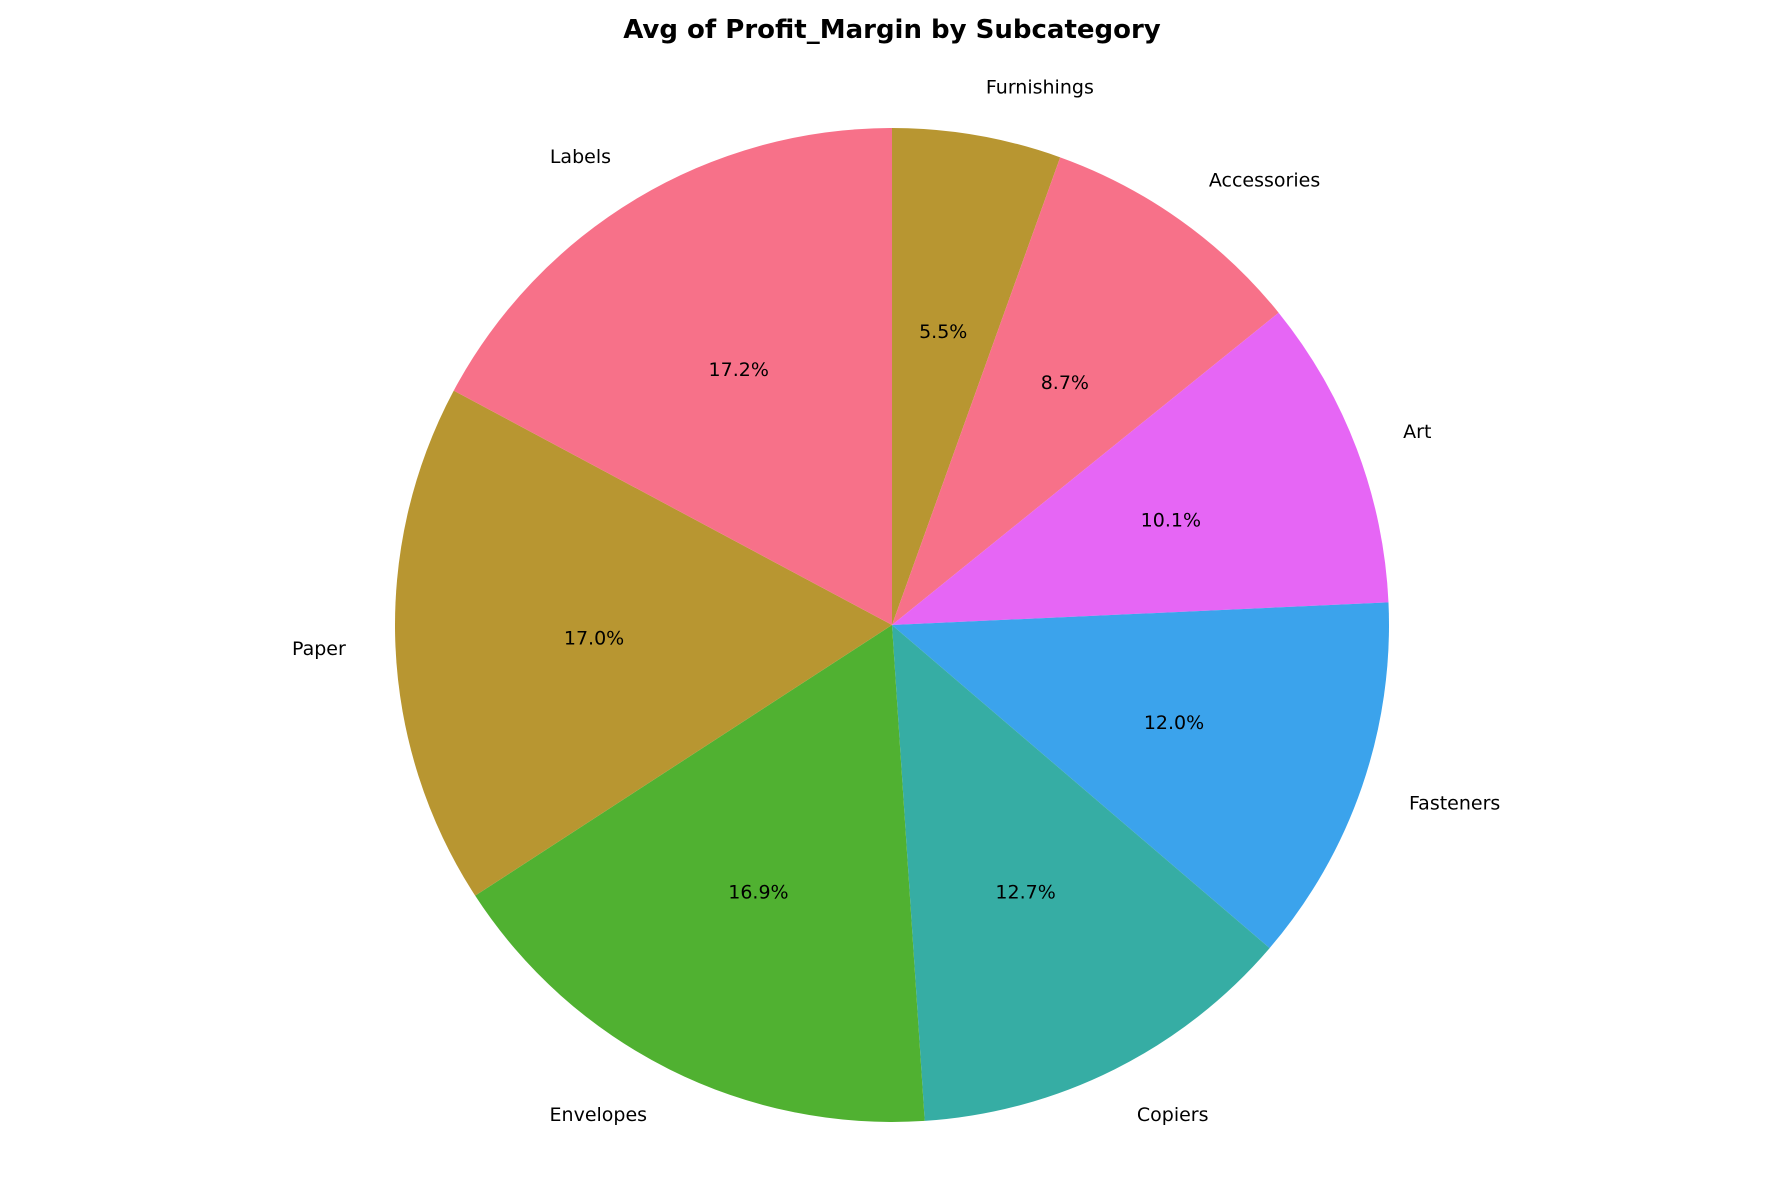 This screenshot has height=1184, width=1785. I want to click on slice-label-labels: Labels, so click(580, 157).